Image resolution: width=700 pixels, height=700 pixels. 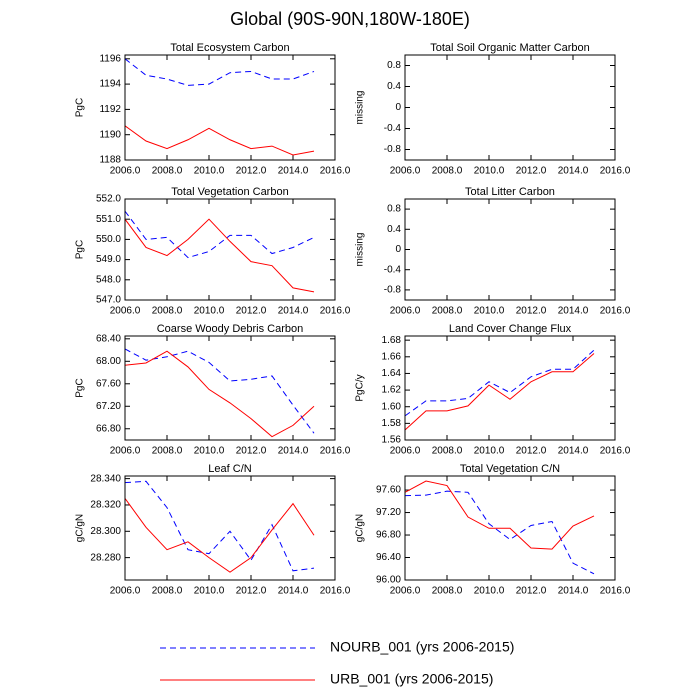 I want to click on y-tick-label: 0.8, so click(x=394, y=65).